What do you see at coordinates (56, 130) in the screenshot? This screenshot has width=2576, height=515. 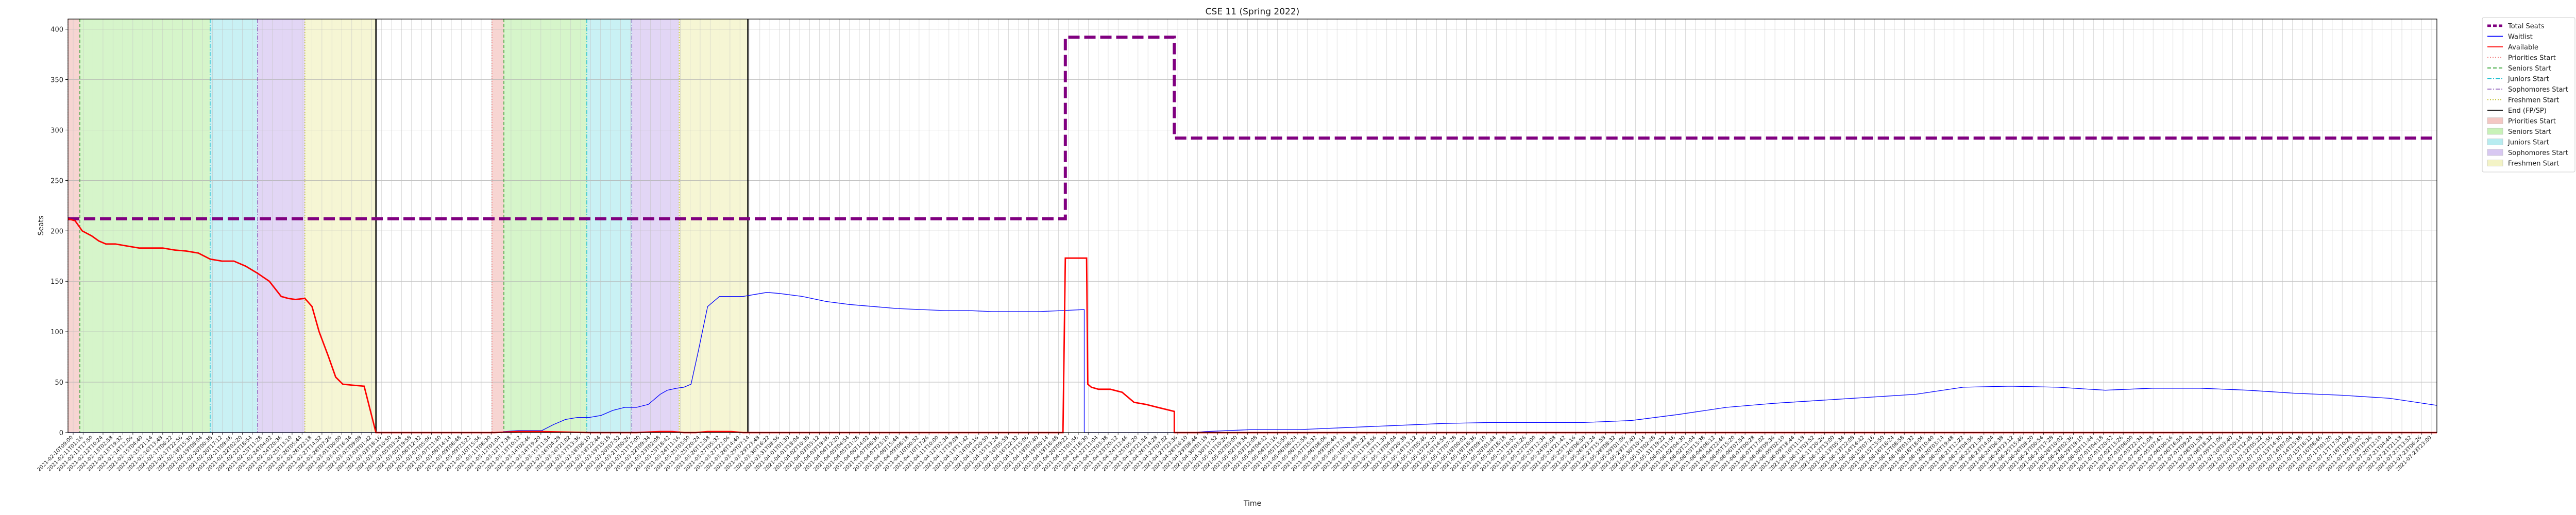 I see `y-tick-label-6: 300` at bounding box center [56, 130].